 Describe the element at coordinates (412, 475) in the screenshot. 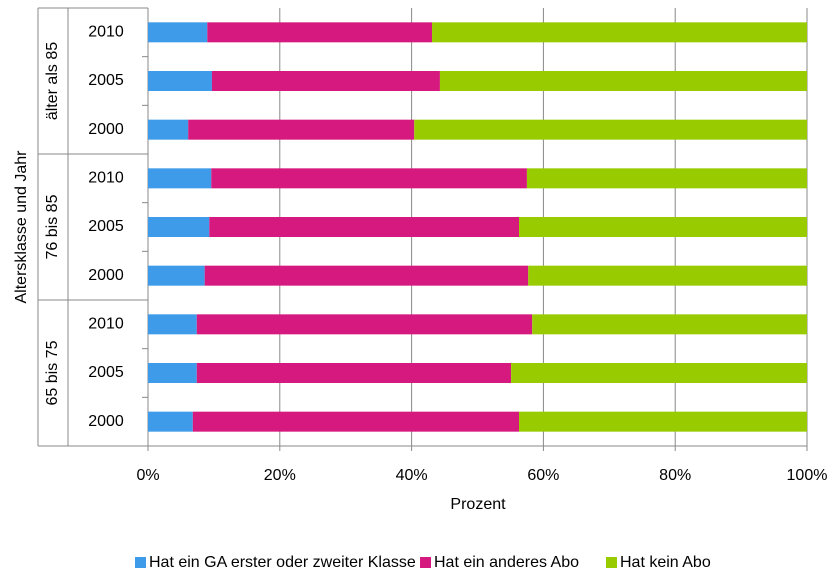

I see `x-tick-label: 40%` at that location.